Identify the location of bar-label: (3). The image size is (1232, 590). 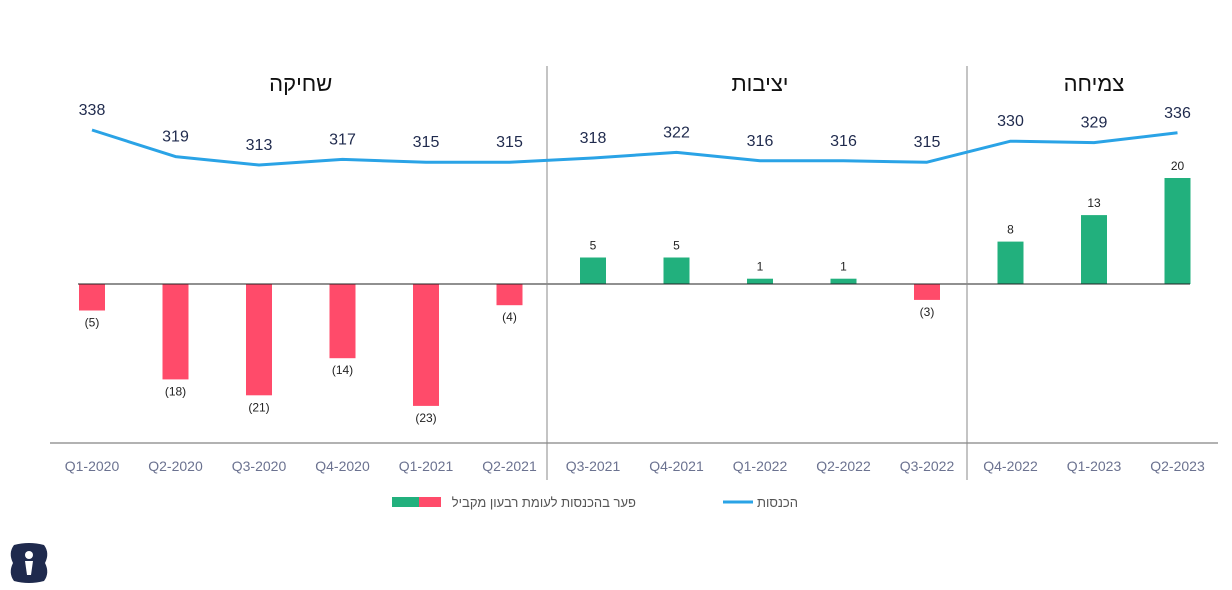
(927, 312).